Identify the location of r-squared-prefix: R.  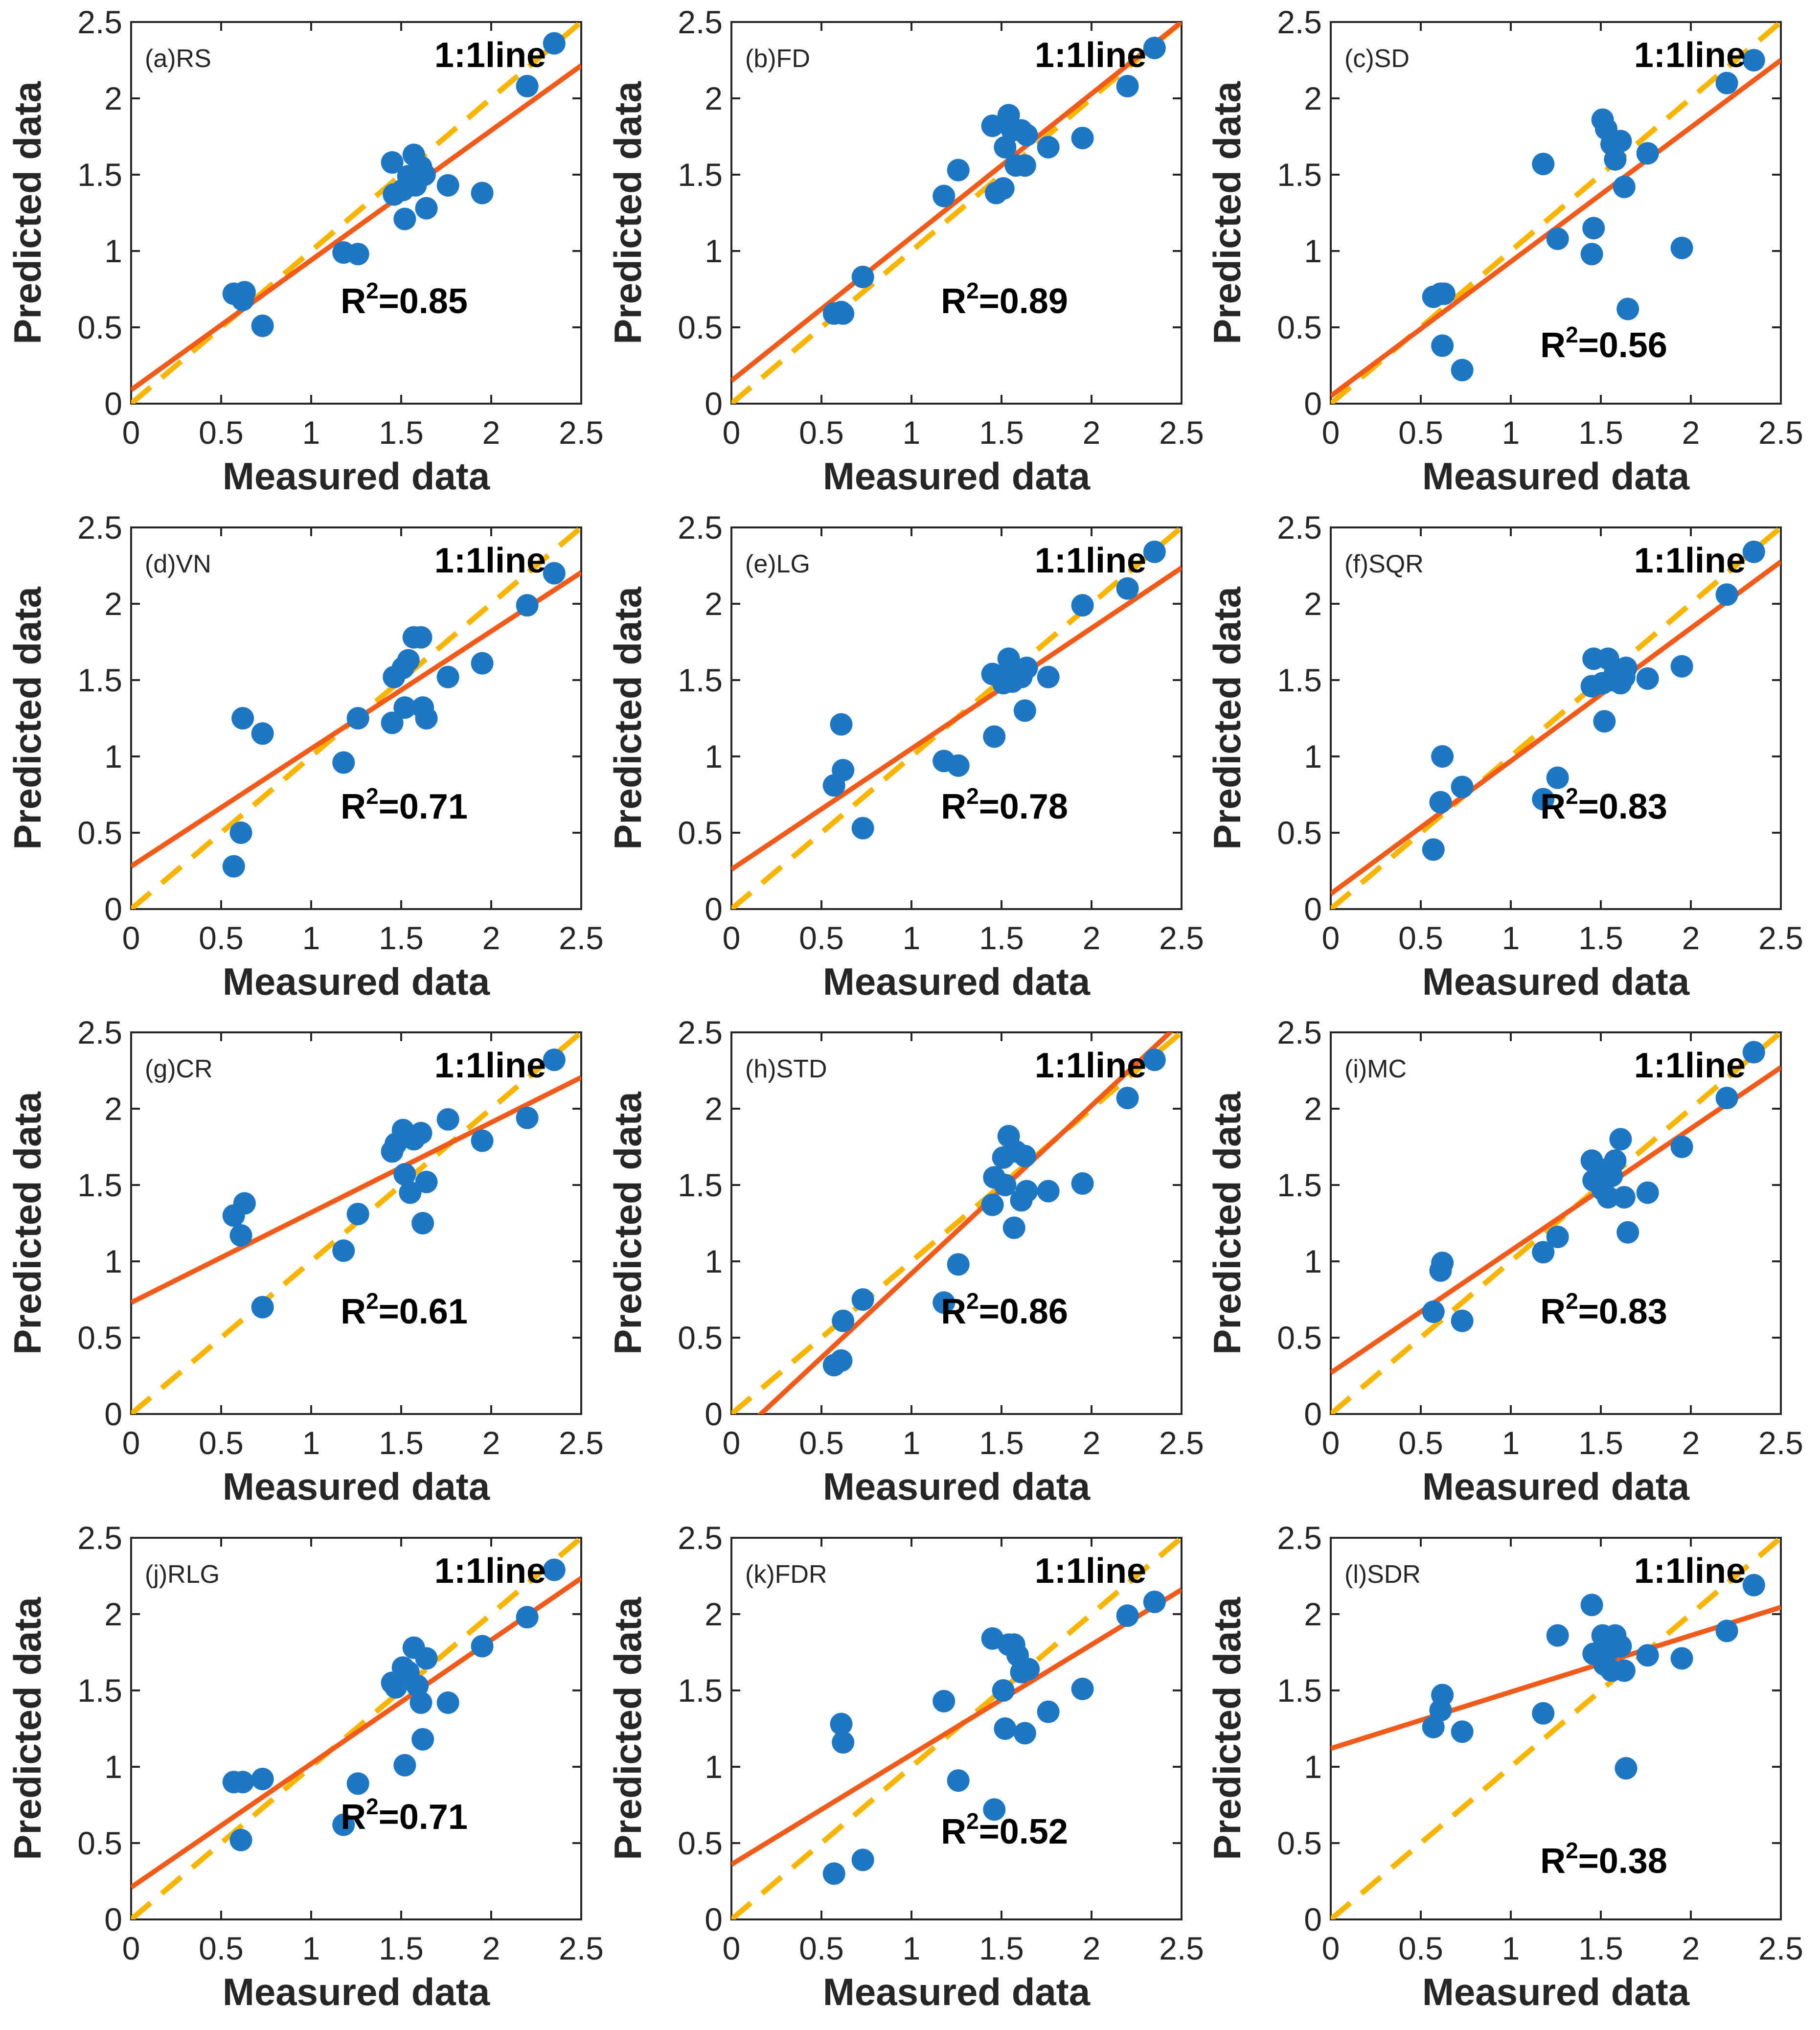
(1553, 1861).